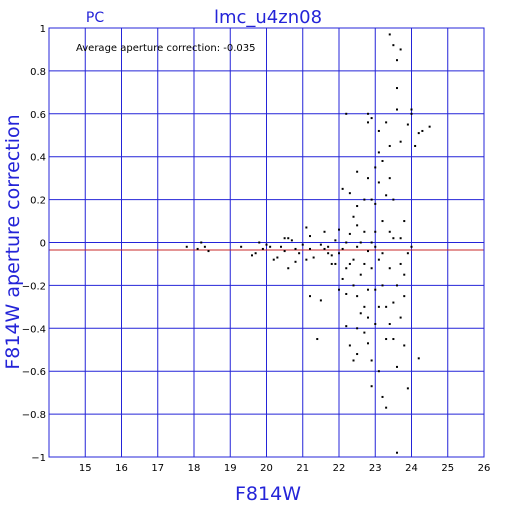 This screenshot has height=512, width=512. I want to click on x-tick-label: 26, so click(484, 468).